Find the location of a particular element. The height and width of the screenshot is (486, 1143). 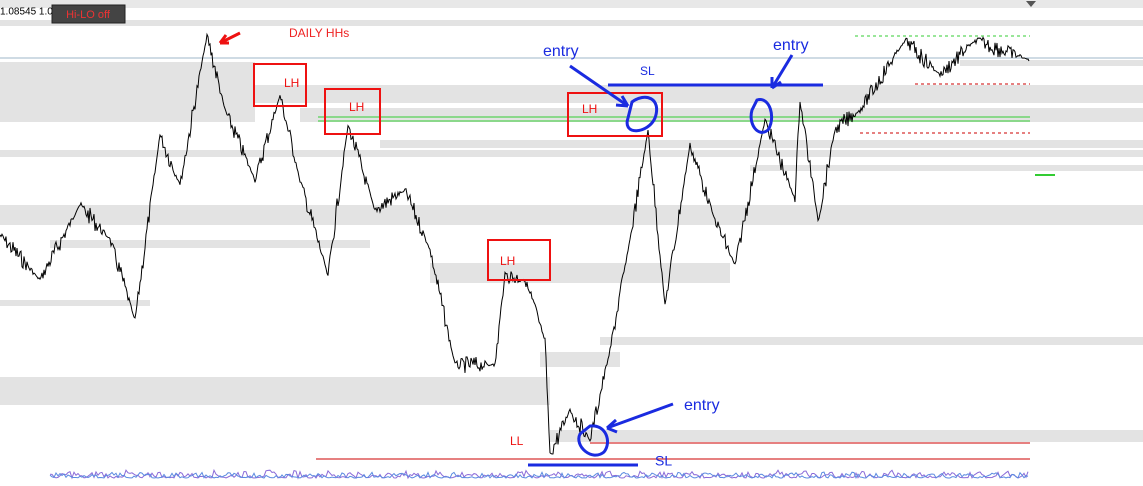

ll-label: LL is located at coordinates (517, 441).